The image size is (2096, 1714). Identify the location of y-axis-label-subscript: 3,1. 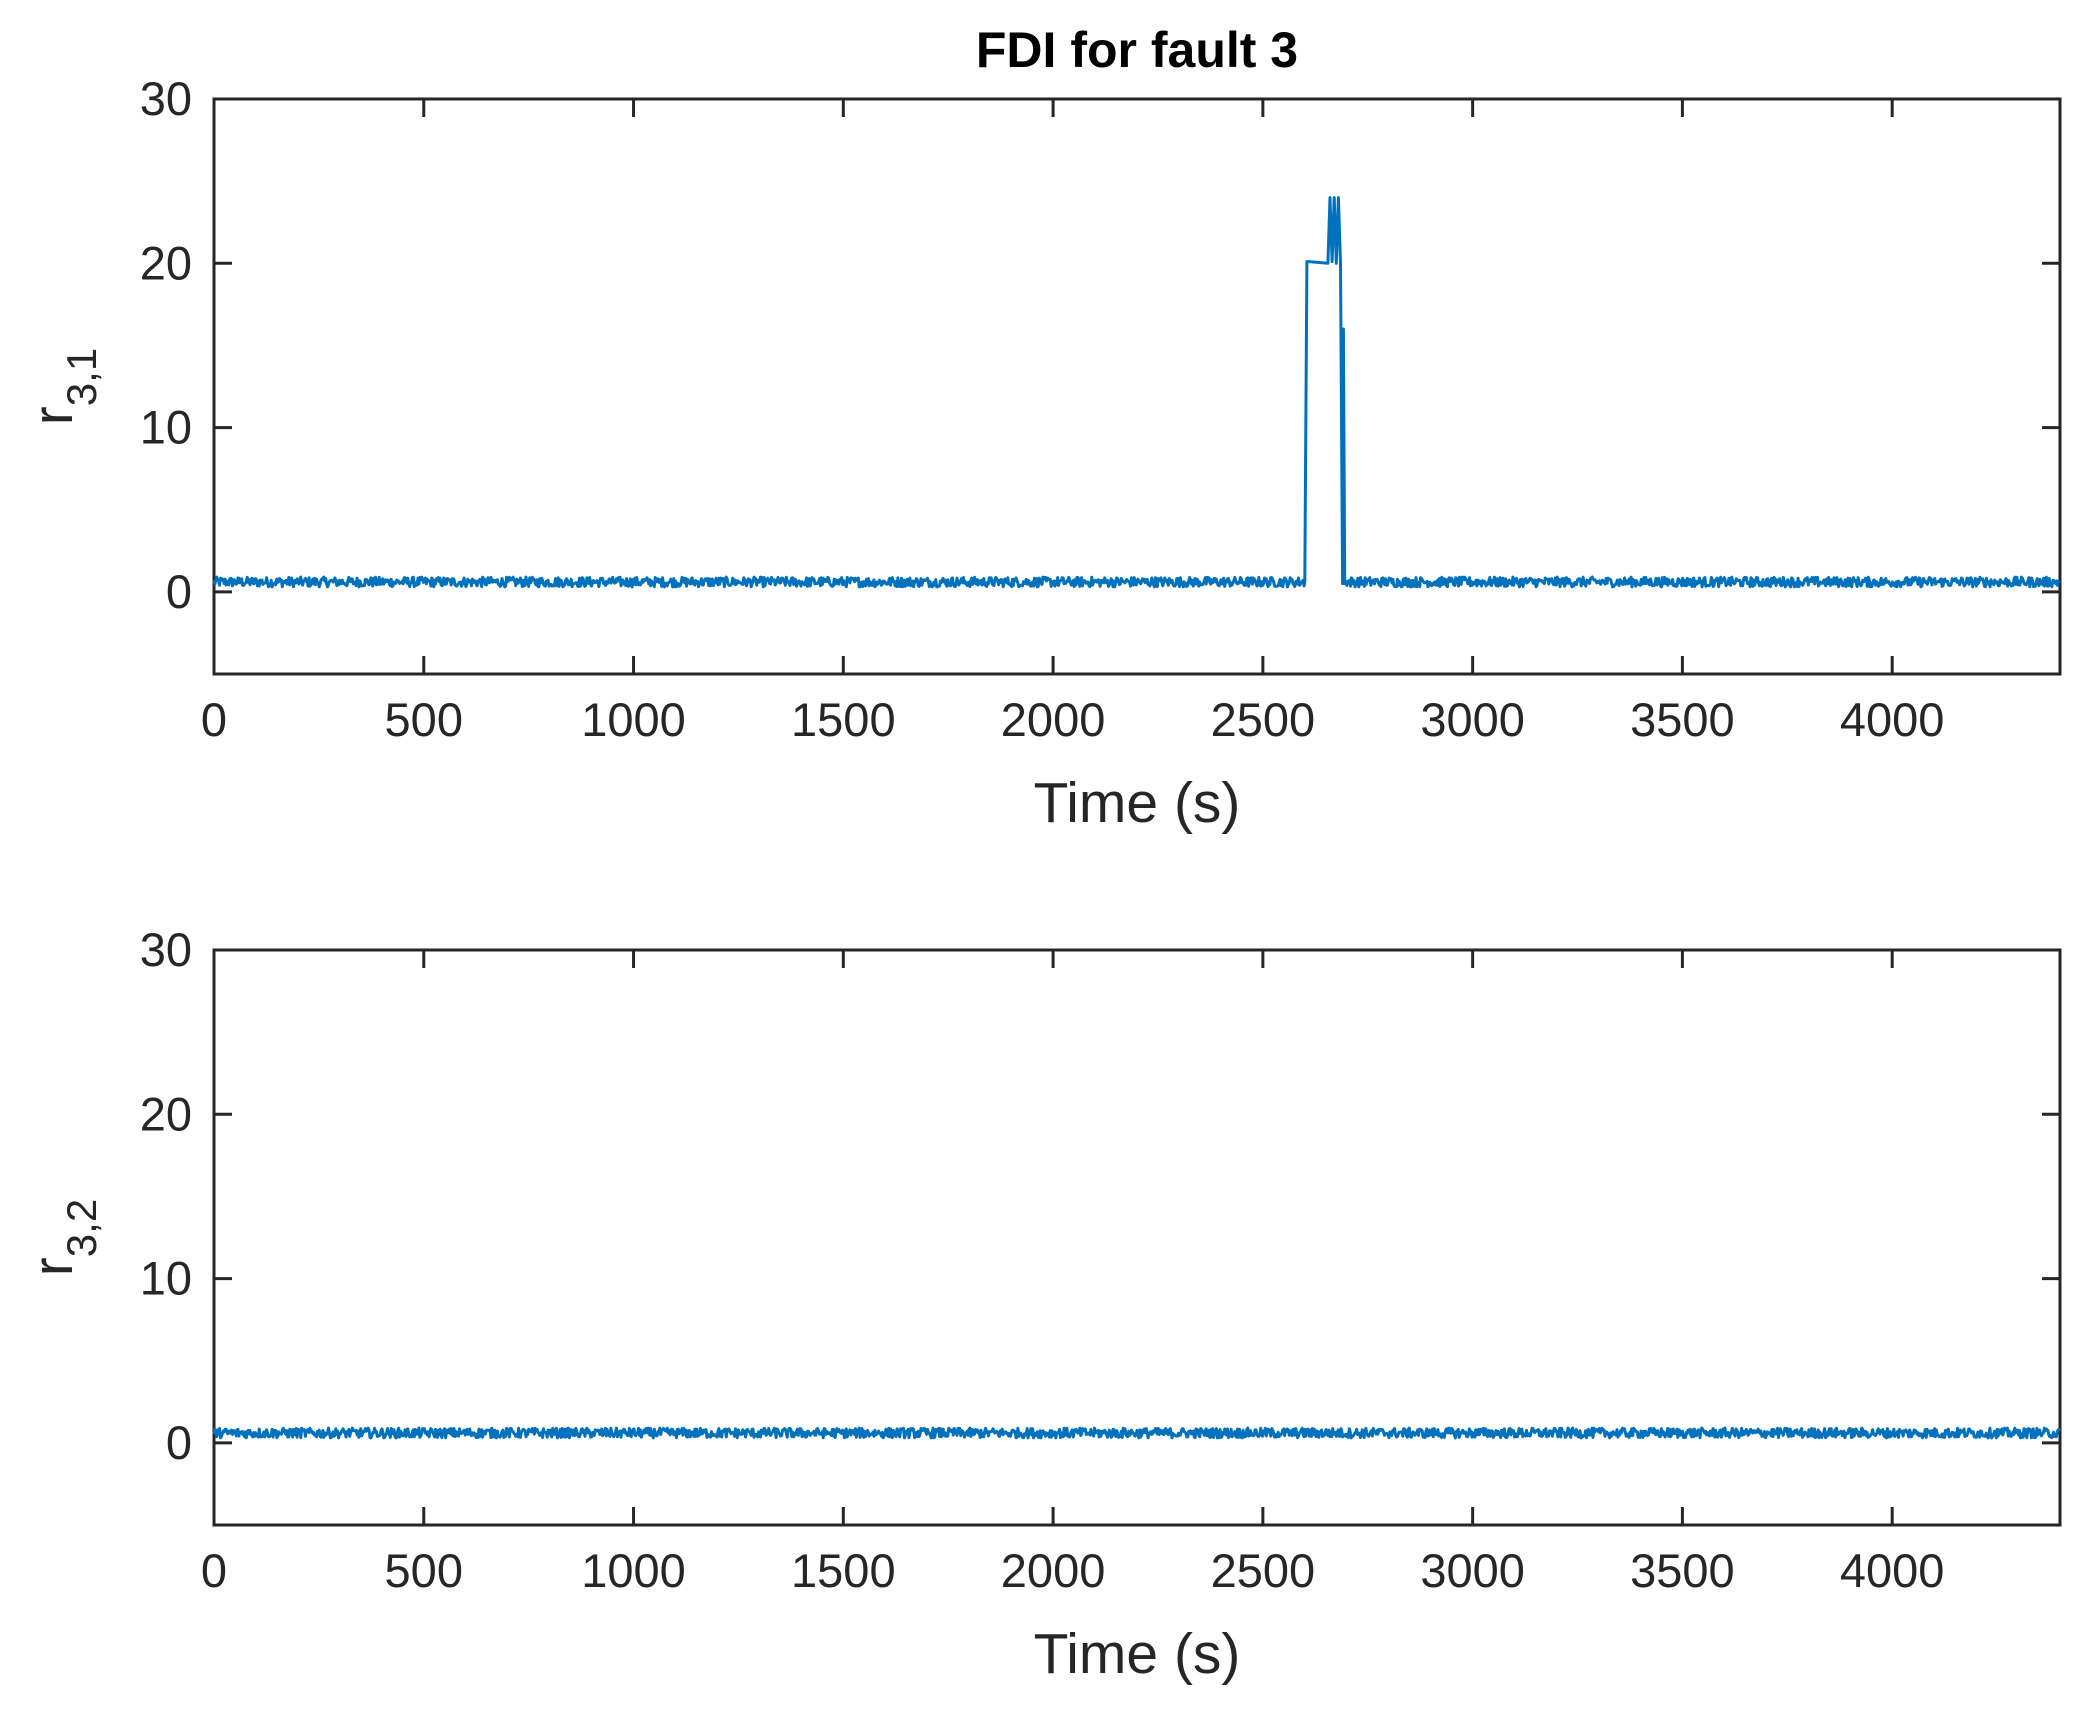
(81, 377).